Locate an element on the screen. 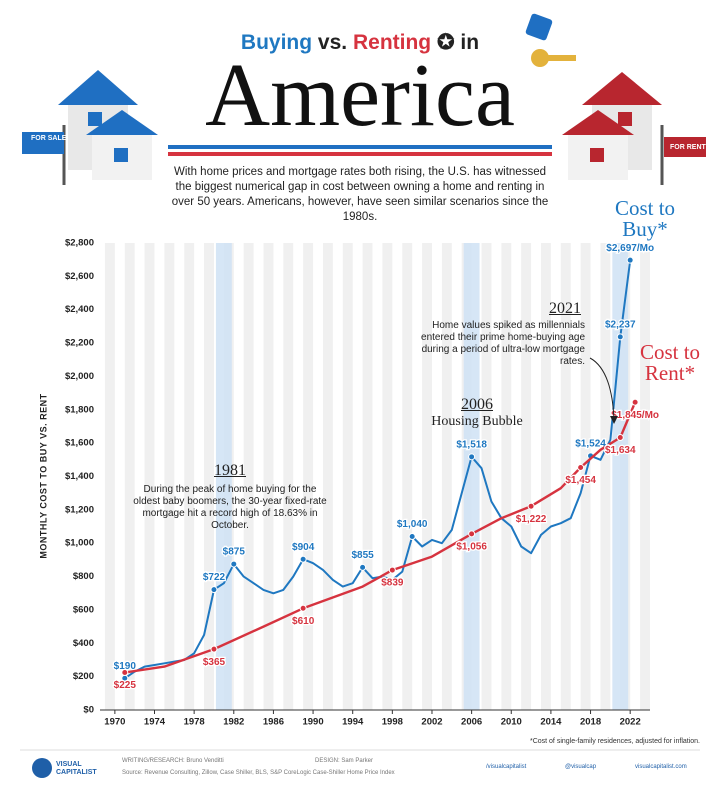 Image resolution: width=720 pixels, height=791 pixels. annotation-title: Housing Bubble is located at coordinates (477, 421).